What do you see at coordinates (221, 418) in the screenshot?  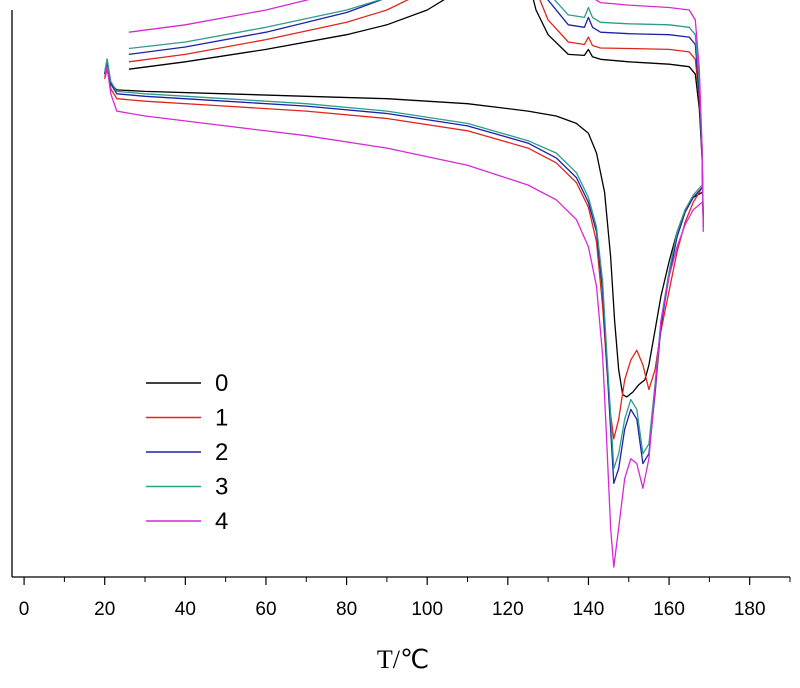 I see `legend-label: 1` at bounding box center [221, 418].